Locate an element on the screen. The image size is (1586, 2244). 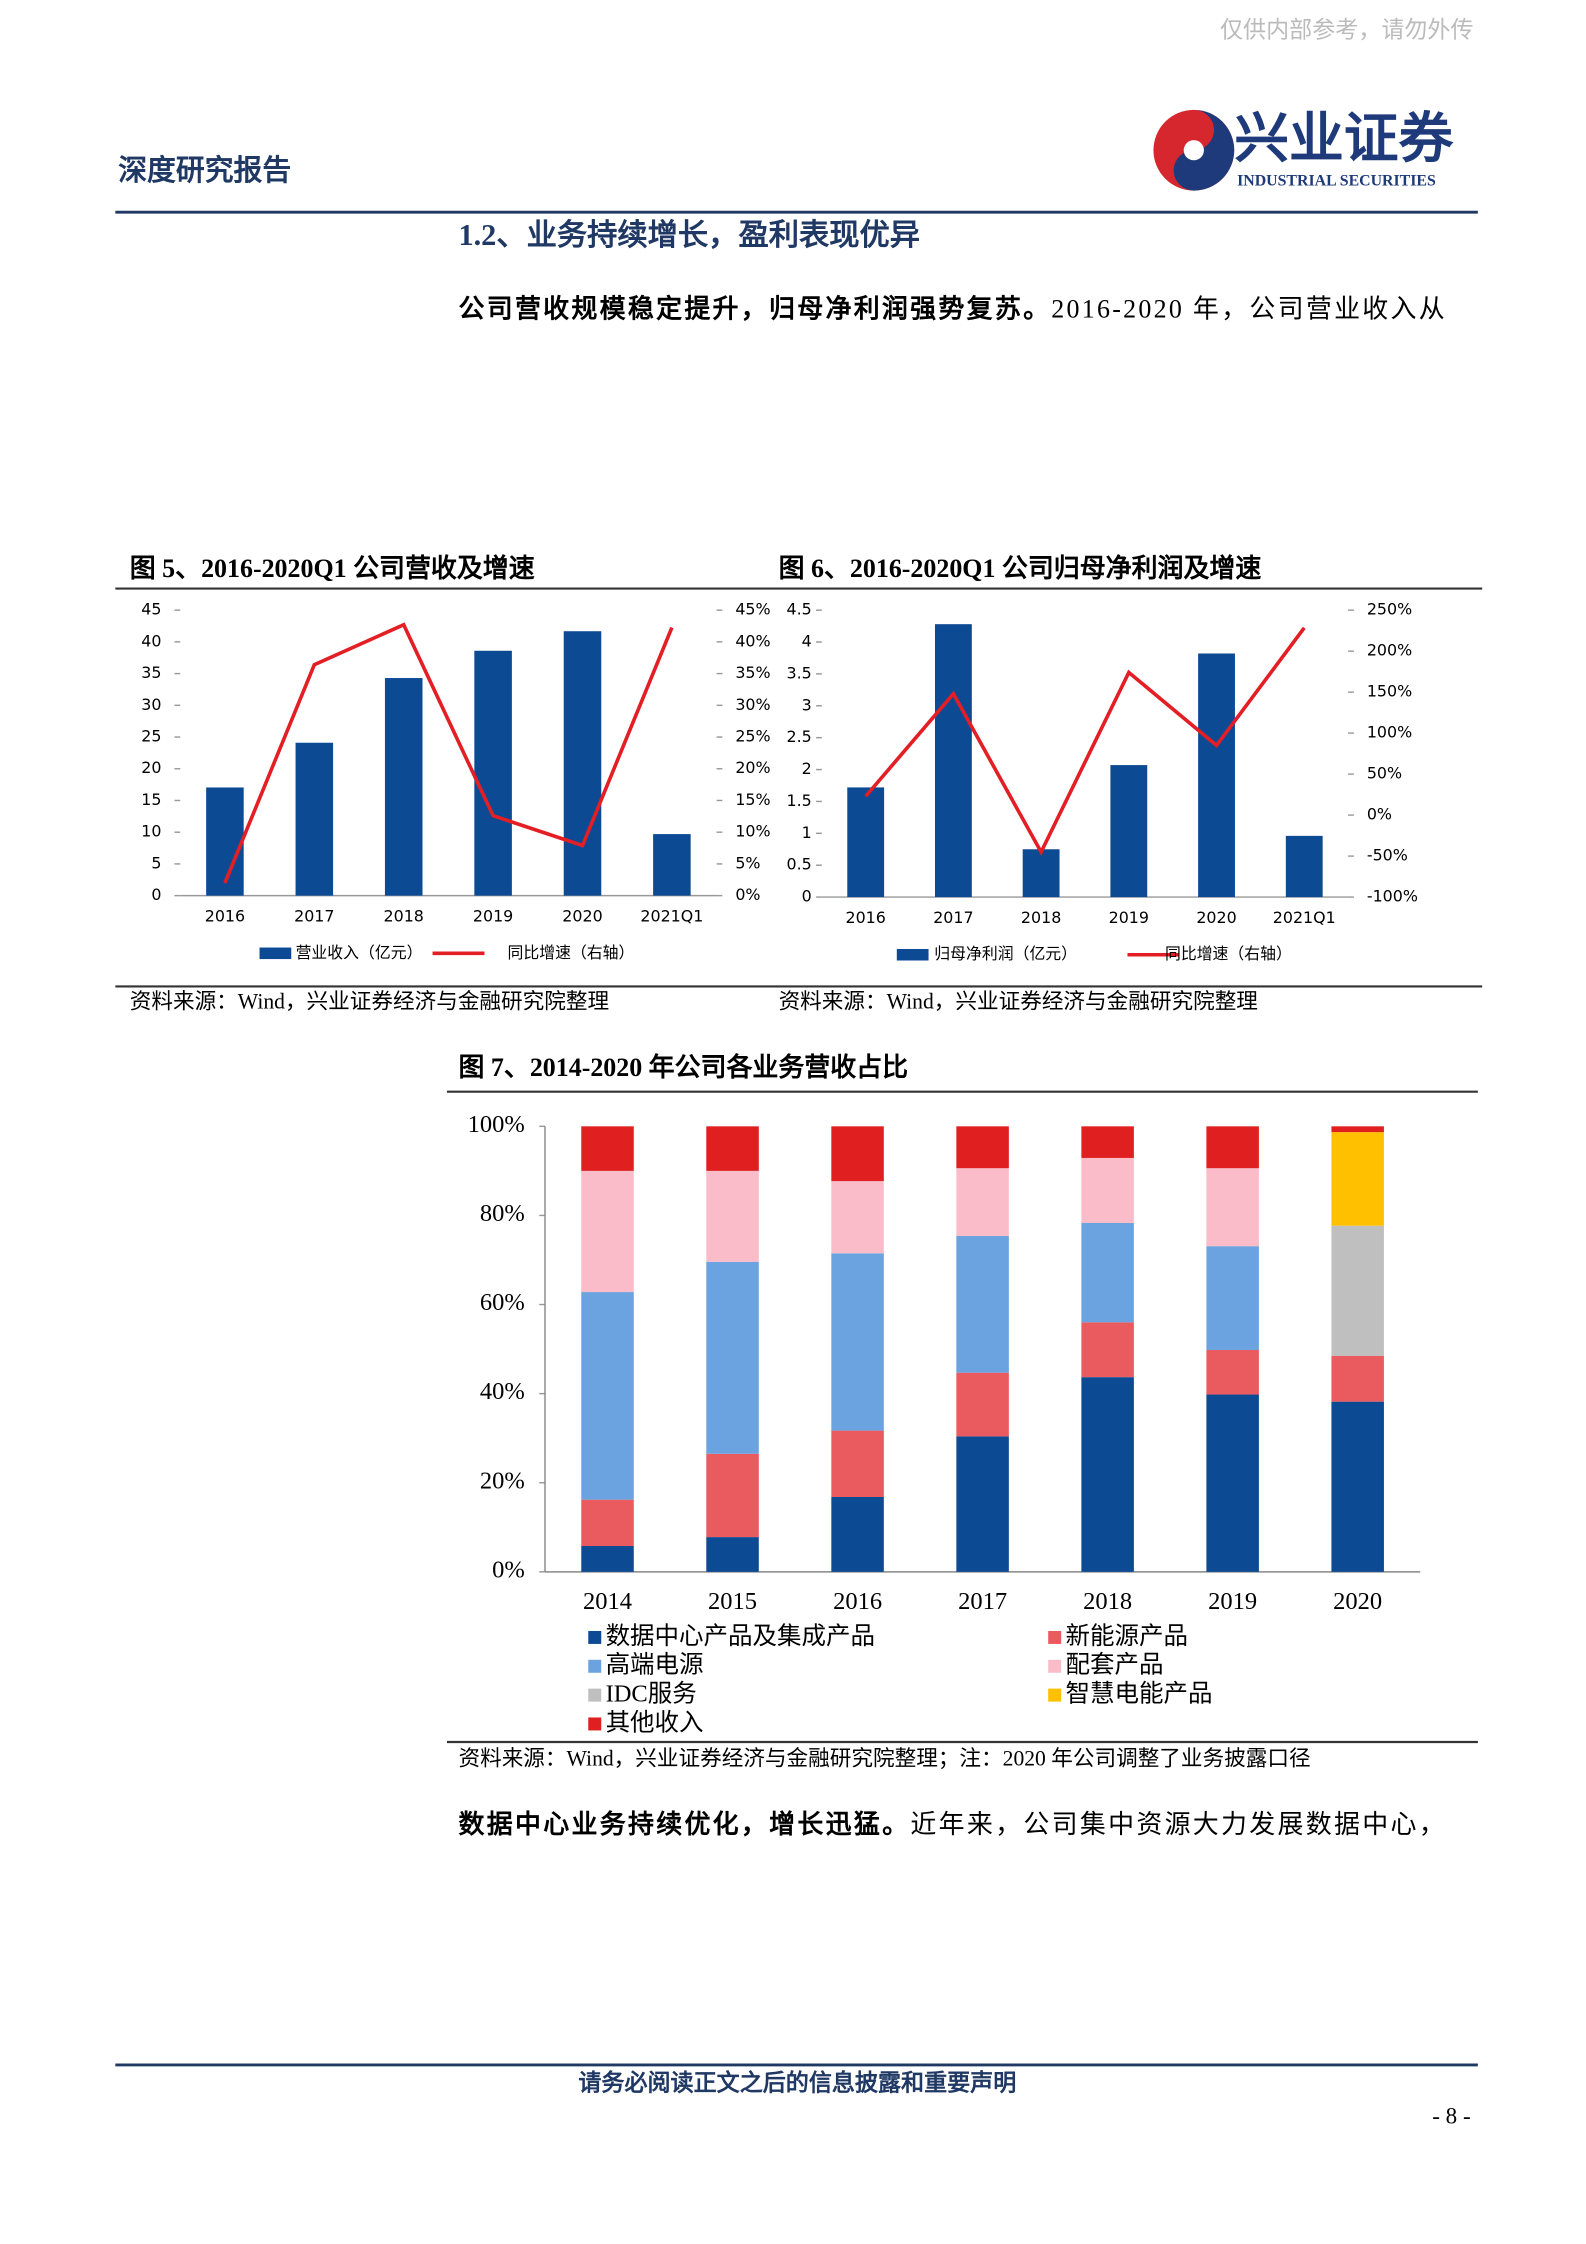
y2-tick-label: 5% is located at coordinates (747, 862).